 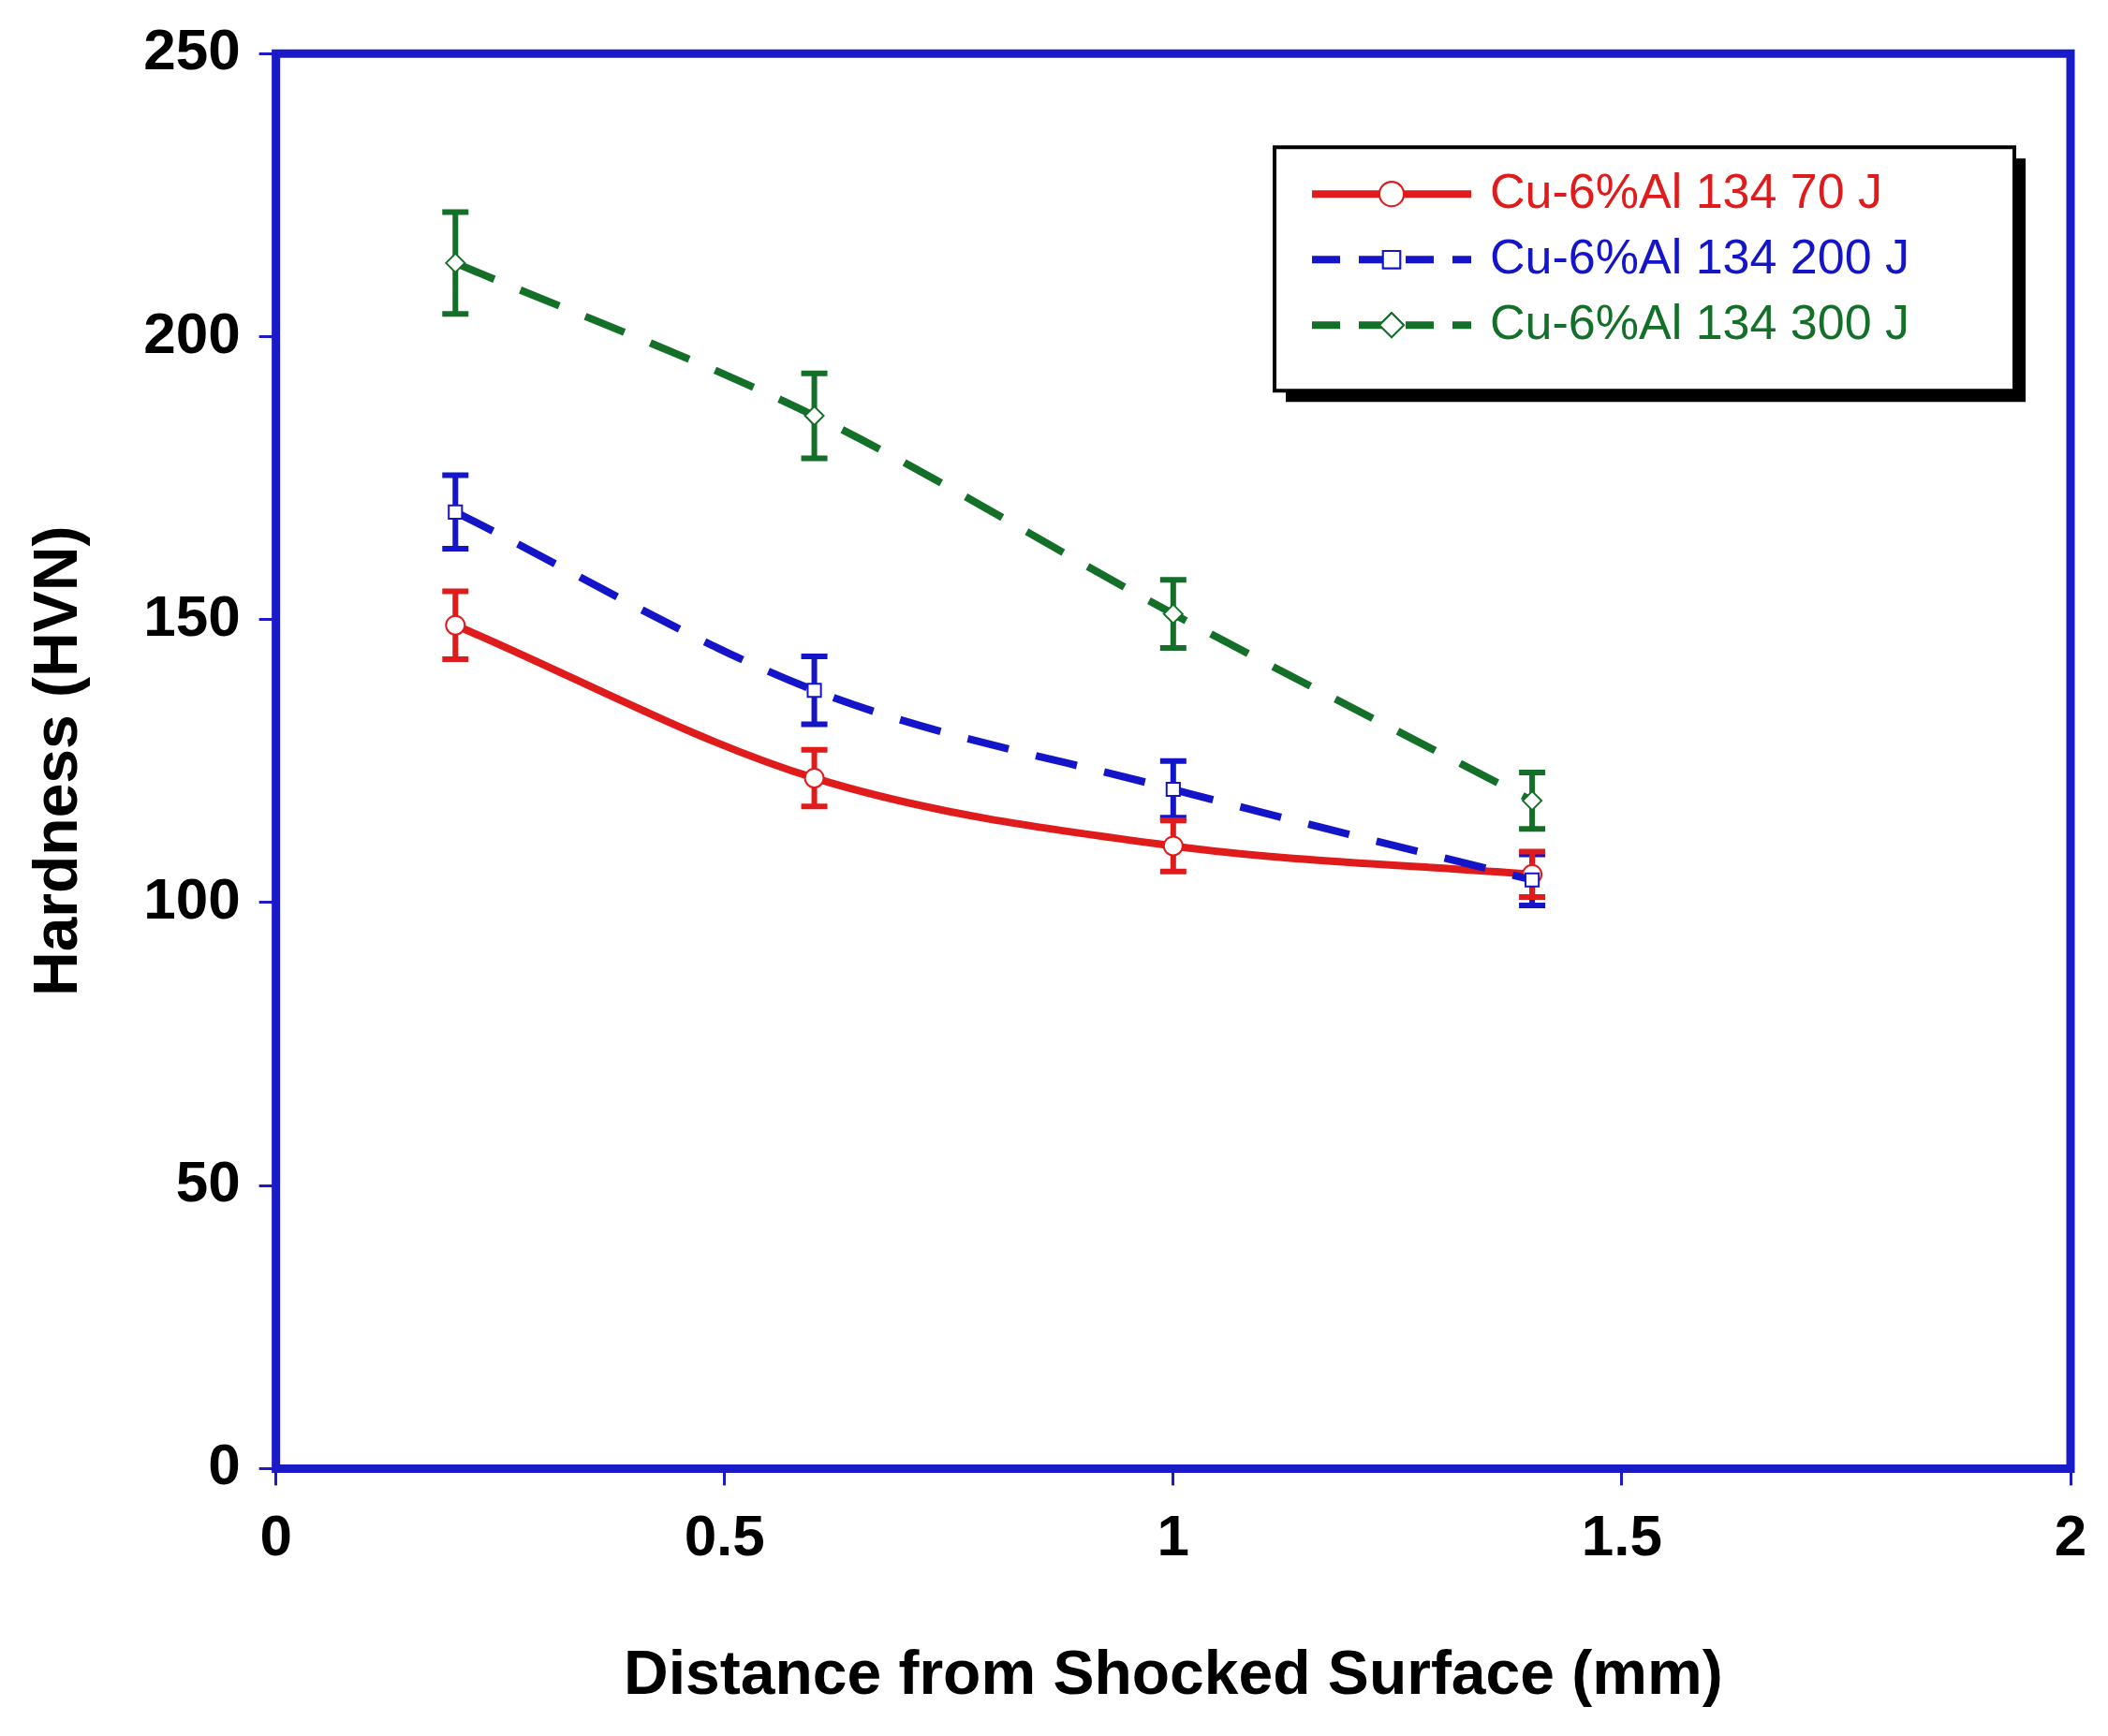 What do you see at coordinates (1173, 1672) in the screenshot?
I see `x-axis-title: Distance from Shocked Surface (mm)` at bounding box center [1173, 1672].